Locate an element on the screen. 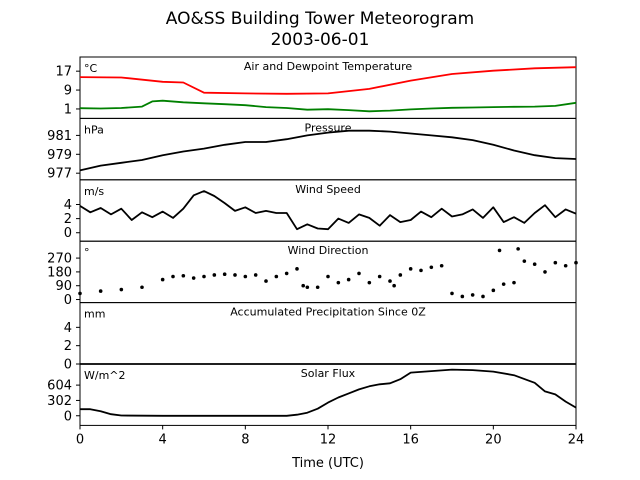 This screenshot has width=640, height=480. x-tick-label: 12 is located at coordinates (328, 439).